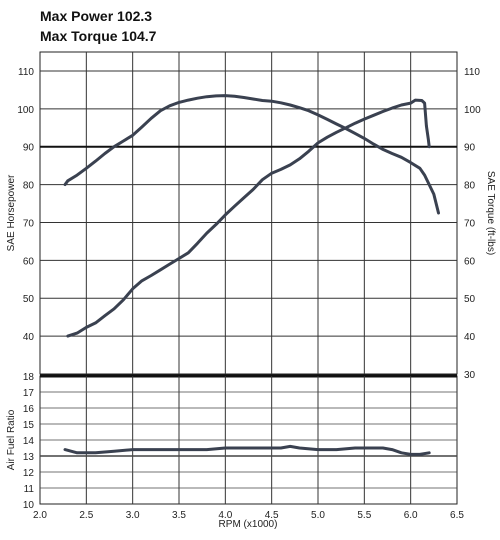  I want to click on y-tick-label-left: 80, so click(29, 186).